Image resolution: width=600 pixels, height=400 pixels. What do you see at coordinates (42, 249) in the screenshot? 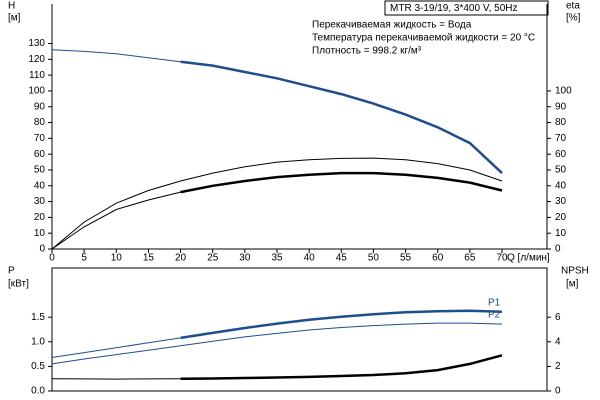
I see `y-tick-label: 0` at bounding box center [42, 249].